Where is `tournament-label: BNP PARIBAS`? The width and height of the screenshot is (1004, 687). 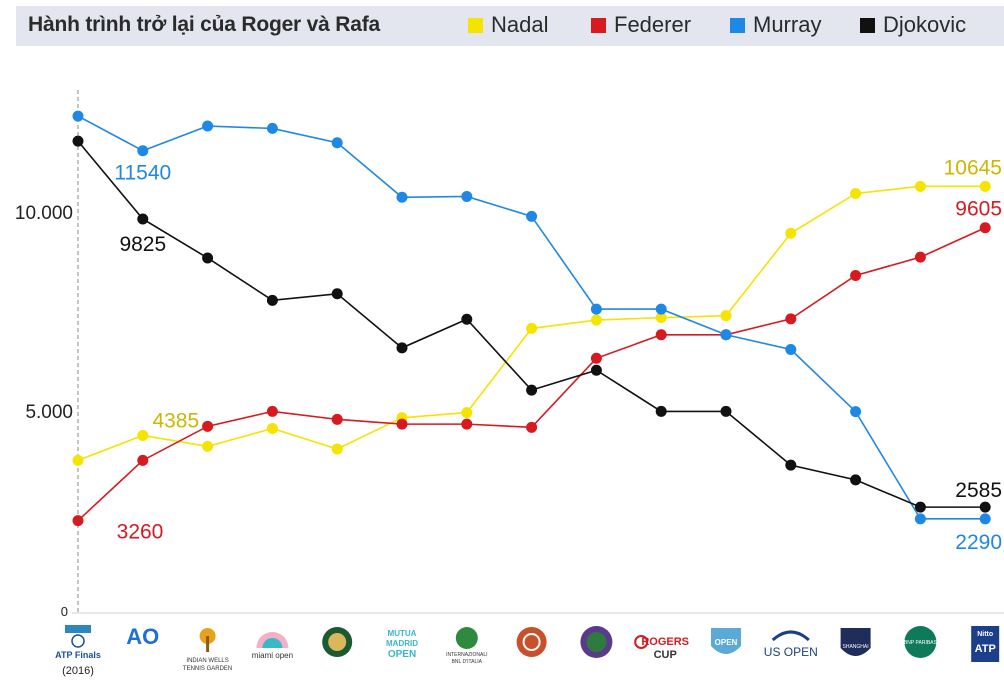 tournament-label: BNP PARIBAS is located at coordinates (921, 643).